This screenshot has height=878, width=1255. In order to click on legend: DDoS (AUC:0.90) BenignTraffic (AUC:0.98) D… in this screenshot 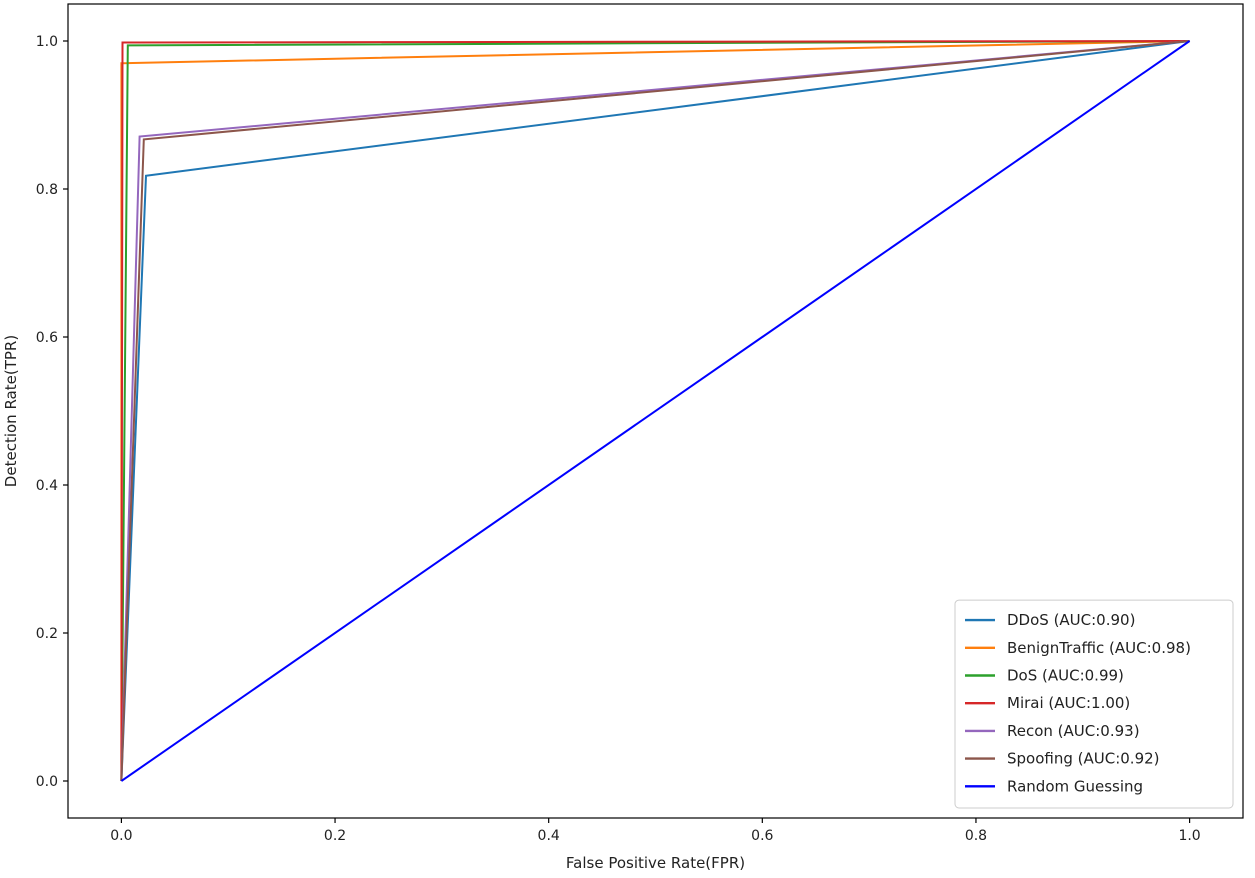, I will do `click(1094, 704)`.